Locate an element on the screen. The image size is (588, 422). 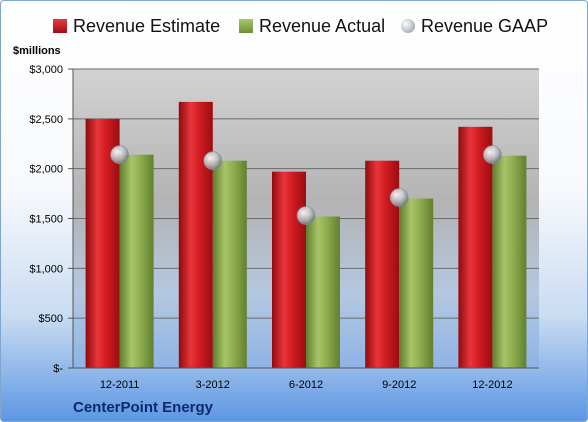
x-tick-label: 6-2012 is located at coordinates (306, 385).